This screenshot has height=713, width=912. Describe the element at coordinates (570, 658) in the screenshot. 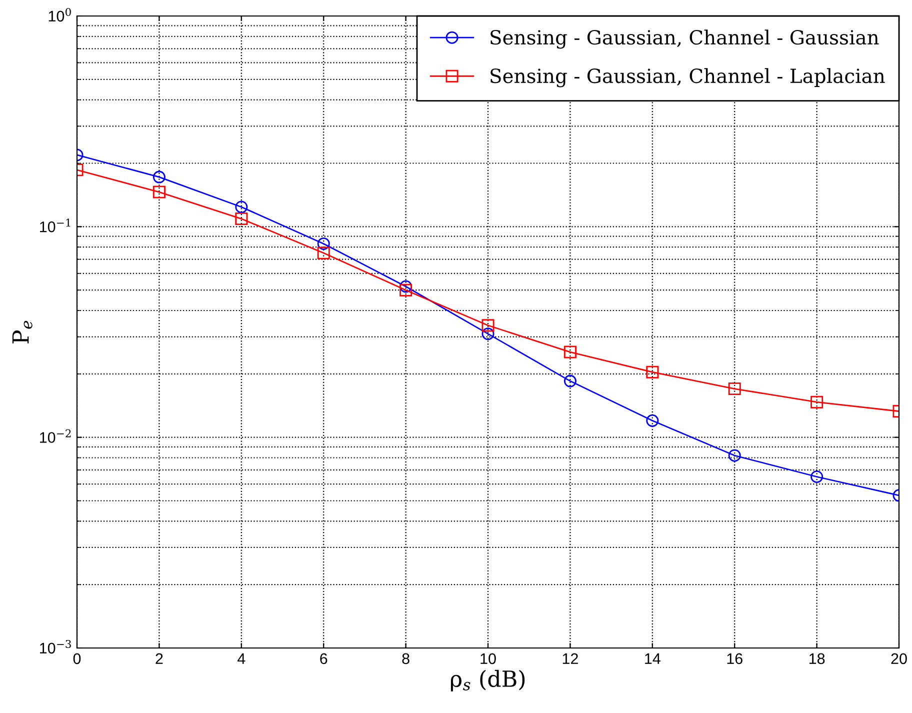

I see `x-tick-label: 12` at that location.